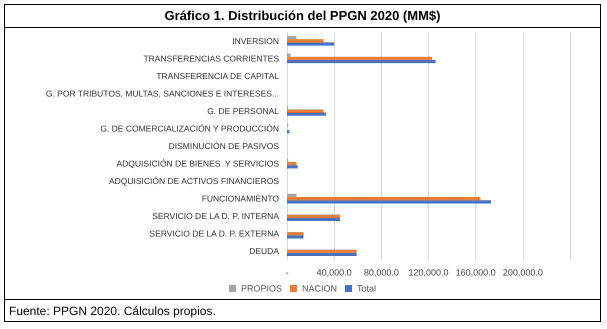 The width and height of the screenshot is (607, 329). I want to click on x-tick-label: -, so click(287, 273).